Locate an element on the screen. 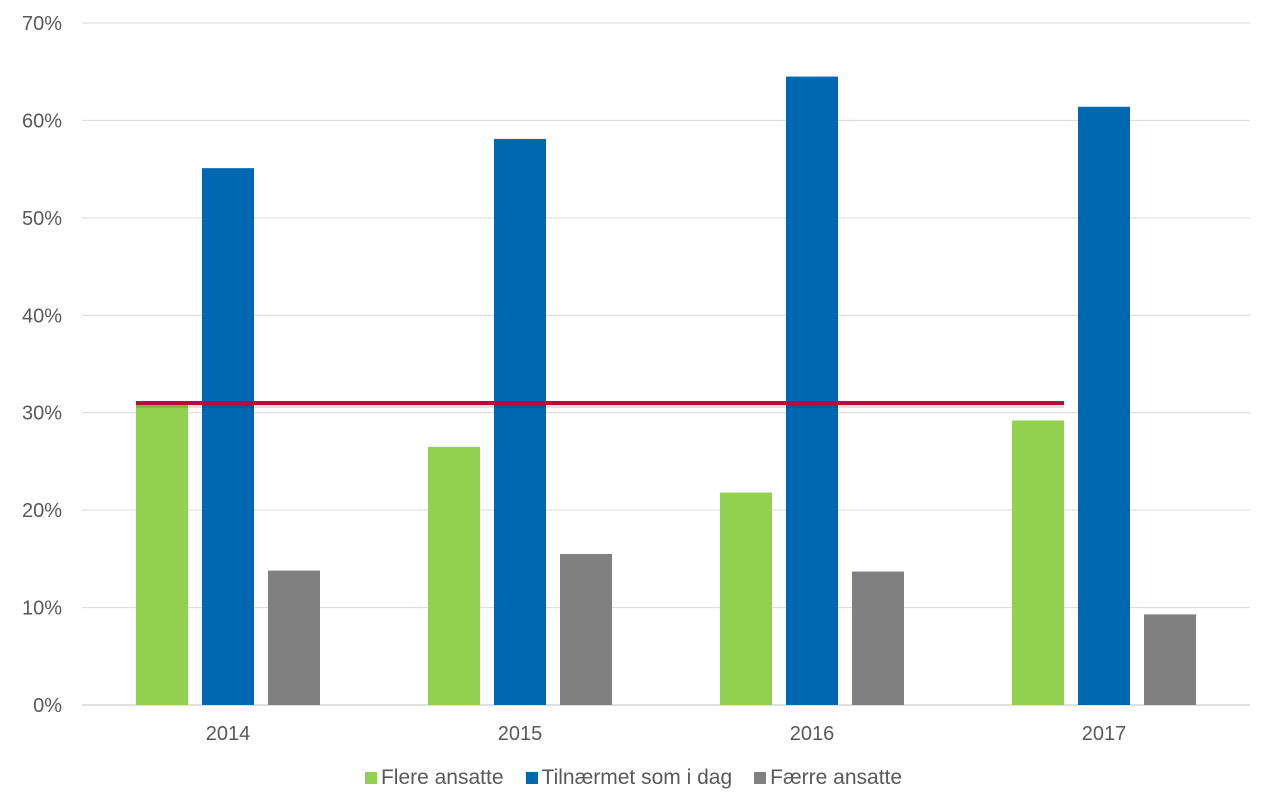 The image size is (1267, 796). legend-label: Færre ansatte is located at coordinates (836, 777).